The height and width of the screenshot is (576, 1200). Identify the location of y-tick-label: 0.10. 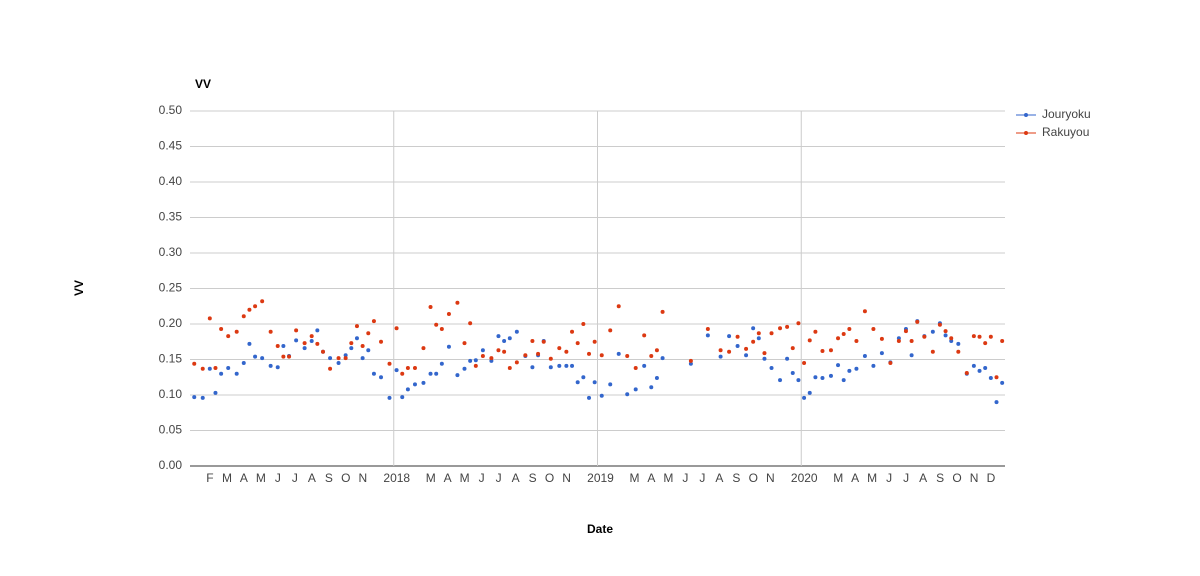
(171, 394).